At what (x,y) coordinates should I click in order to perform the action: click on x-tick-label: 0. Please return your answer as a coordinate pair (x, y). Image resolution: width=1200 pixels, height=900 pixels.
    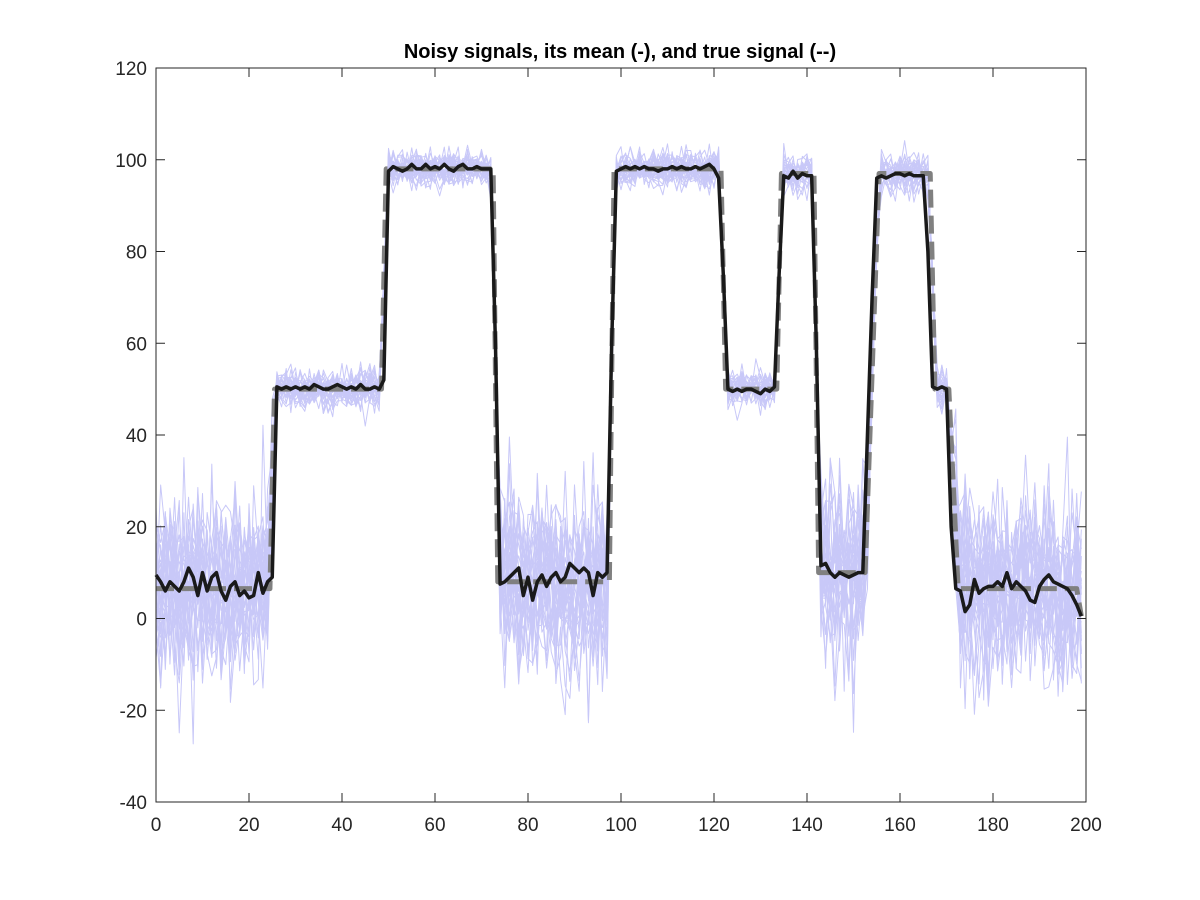
    Looking at the image, I should click on (156, 825).